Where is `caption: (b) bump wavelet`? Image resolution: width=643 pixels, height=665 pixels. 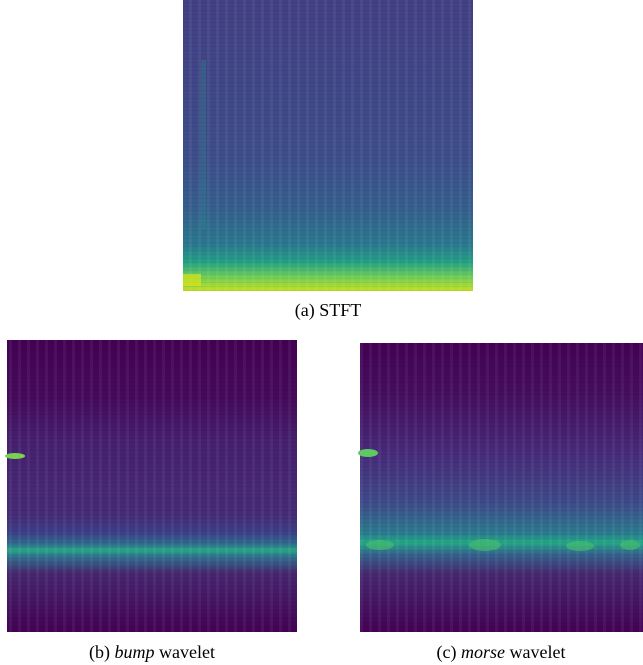
caption: (b) bump wavelet is located at coordinates (152, 652).